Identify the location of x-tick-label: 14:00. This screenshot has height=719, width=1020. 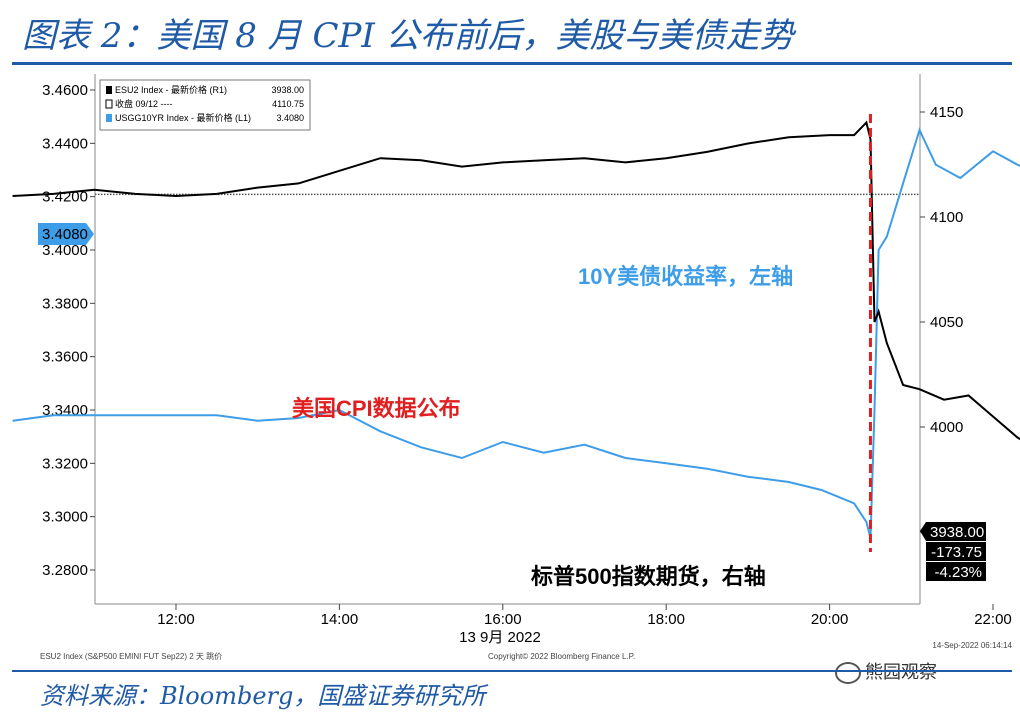
(340, 619).